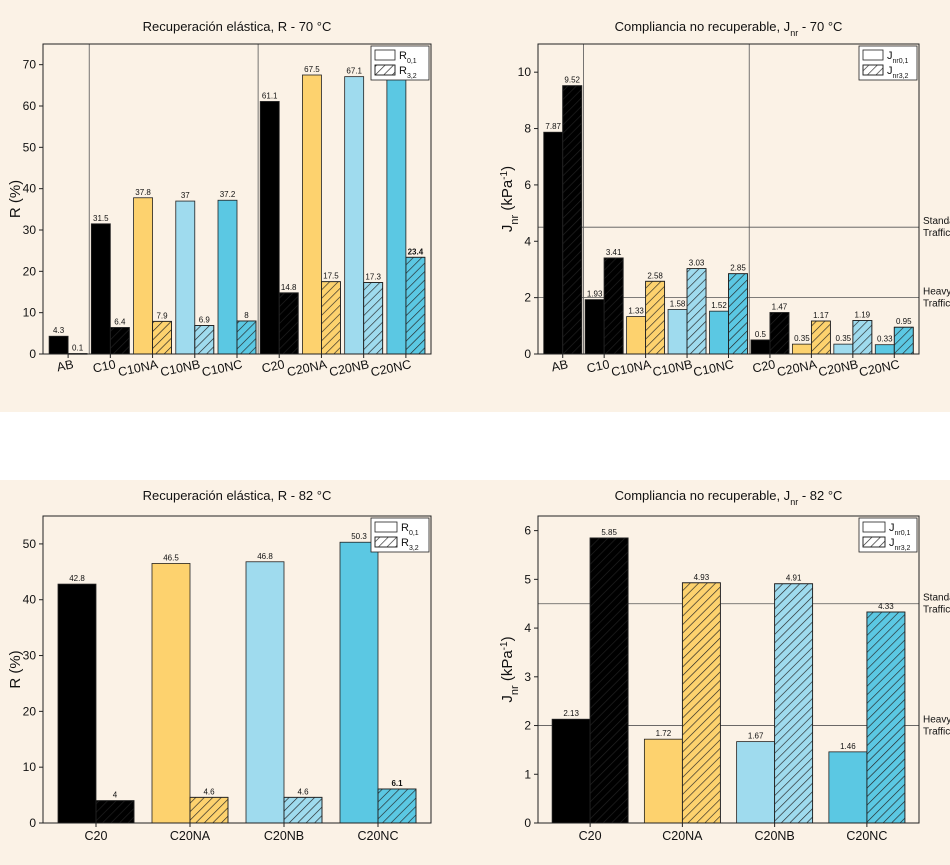 This screenshot has width=950, height=865. What do you see at coordinates (655, 275) in the screenshot?
I see `data-label: 2.58` at bounding box center [655, 275].